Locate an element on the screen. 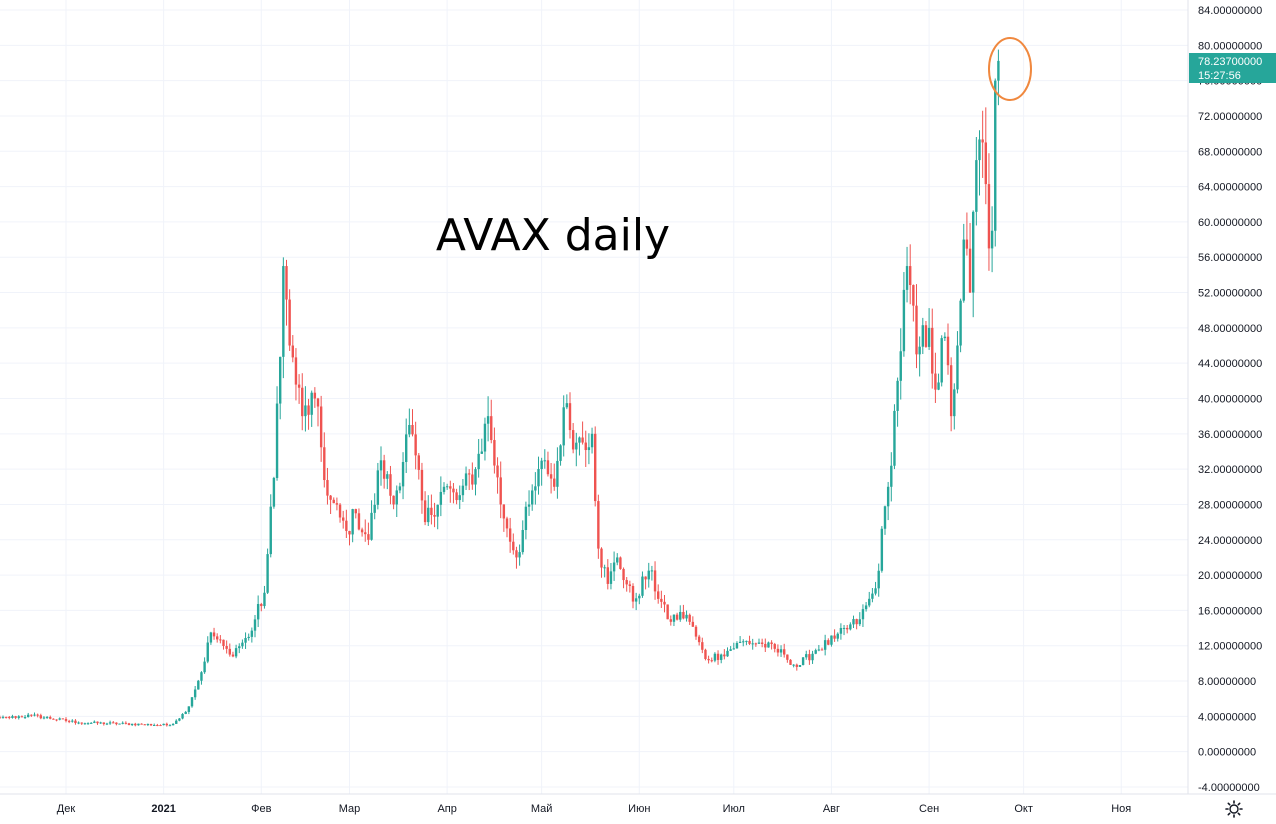 Image resolution: width=1276 pixels, height=824 pixels. x-tick-label: Дек is located at coordinates (66, 809).